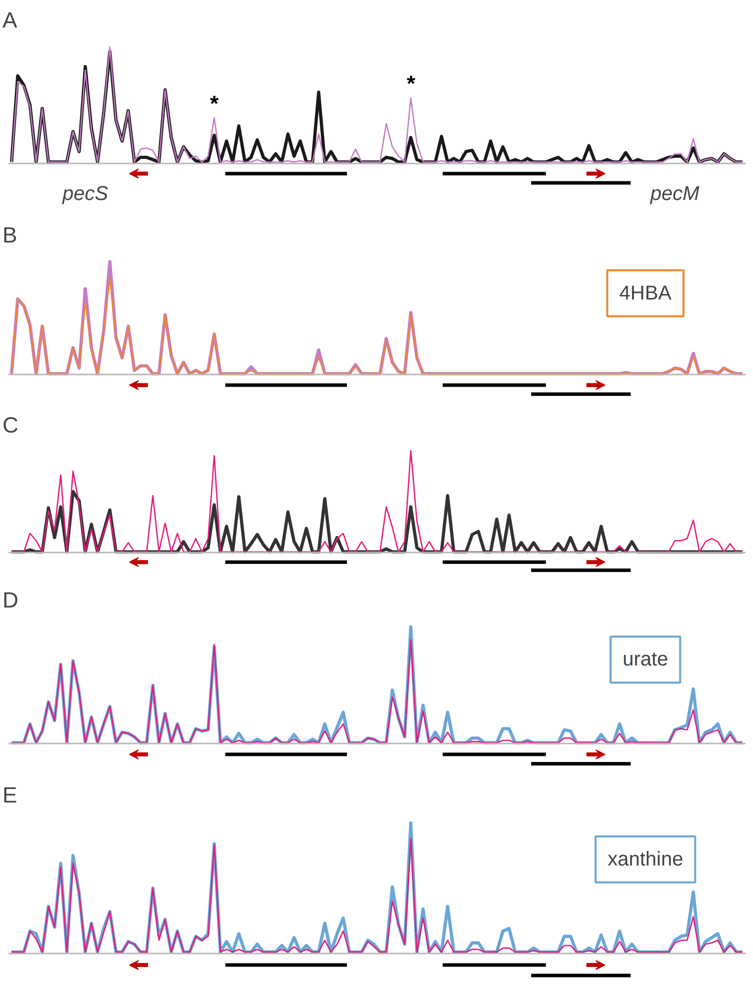 The image size is (753, 988). Describe the element at coordinates (645, 659) in the screenshot. I see `series-label: urate` at that location.